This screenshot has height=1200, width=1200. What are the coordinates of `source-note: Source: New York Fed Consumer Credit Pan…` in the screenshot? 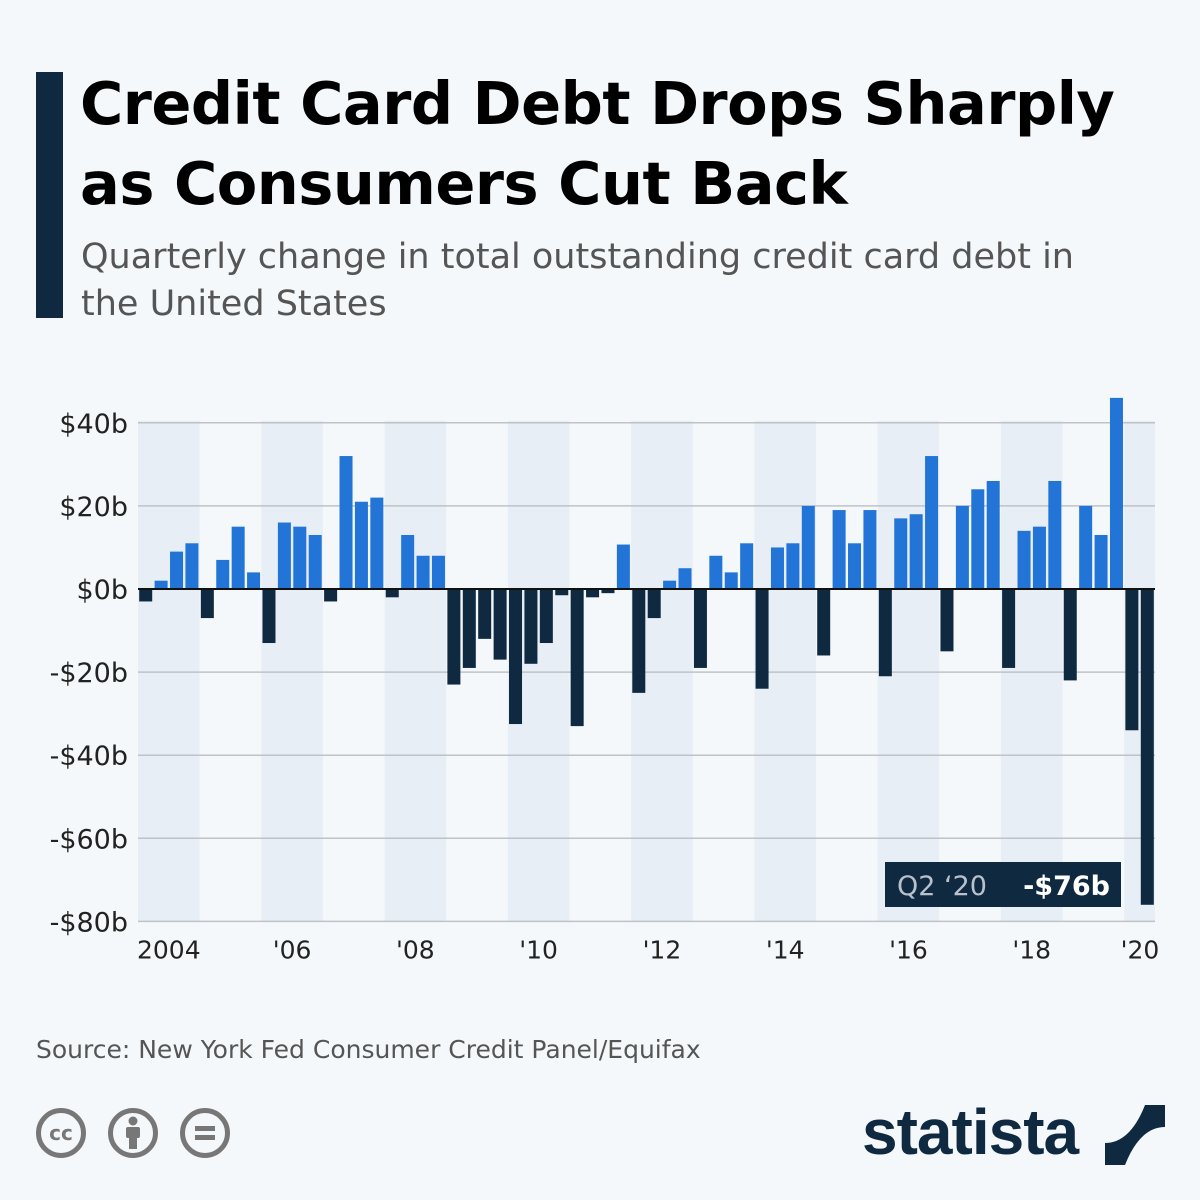 It's located at (368, 1049).